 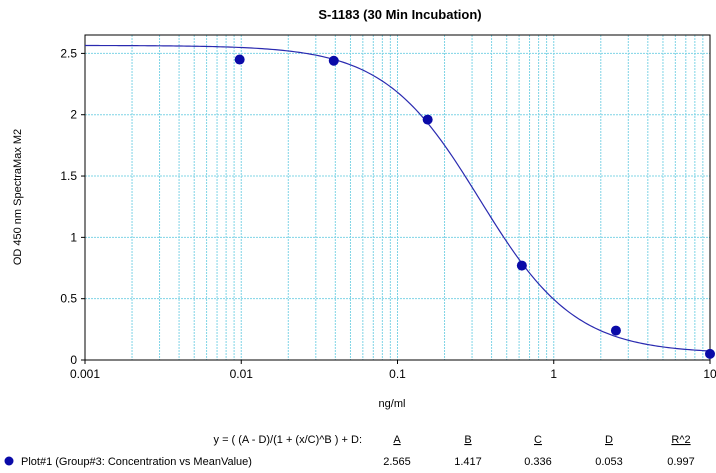 What do you see at coordinates (73, 360) in the screenshot?
I see `y-tick-label: 0` at bounding box center [73, 360].